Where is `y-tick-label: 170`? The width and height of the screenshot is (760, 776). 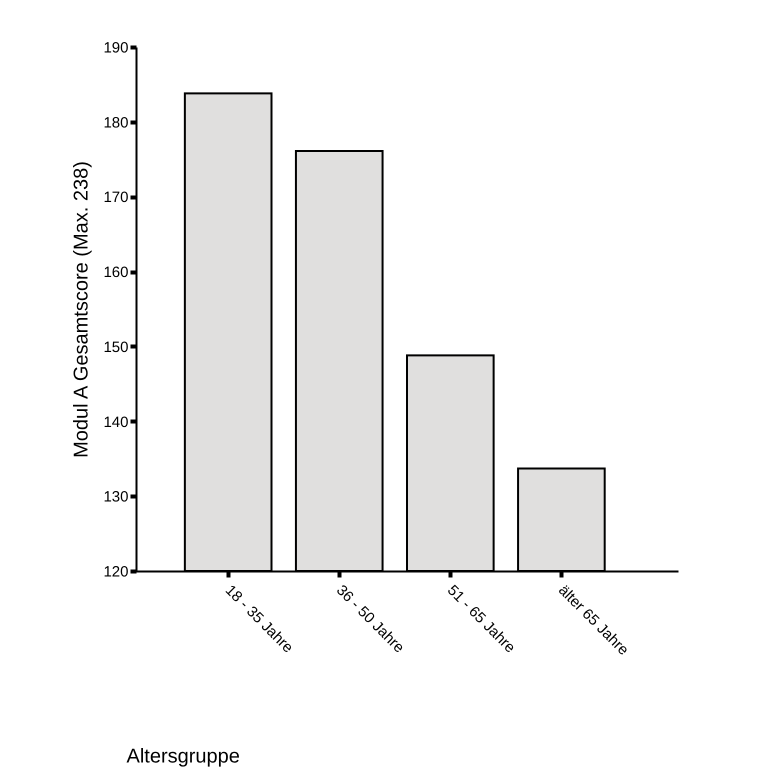 y-tick-label: 170 is located at coordinates (115, 197).